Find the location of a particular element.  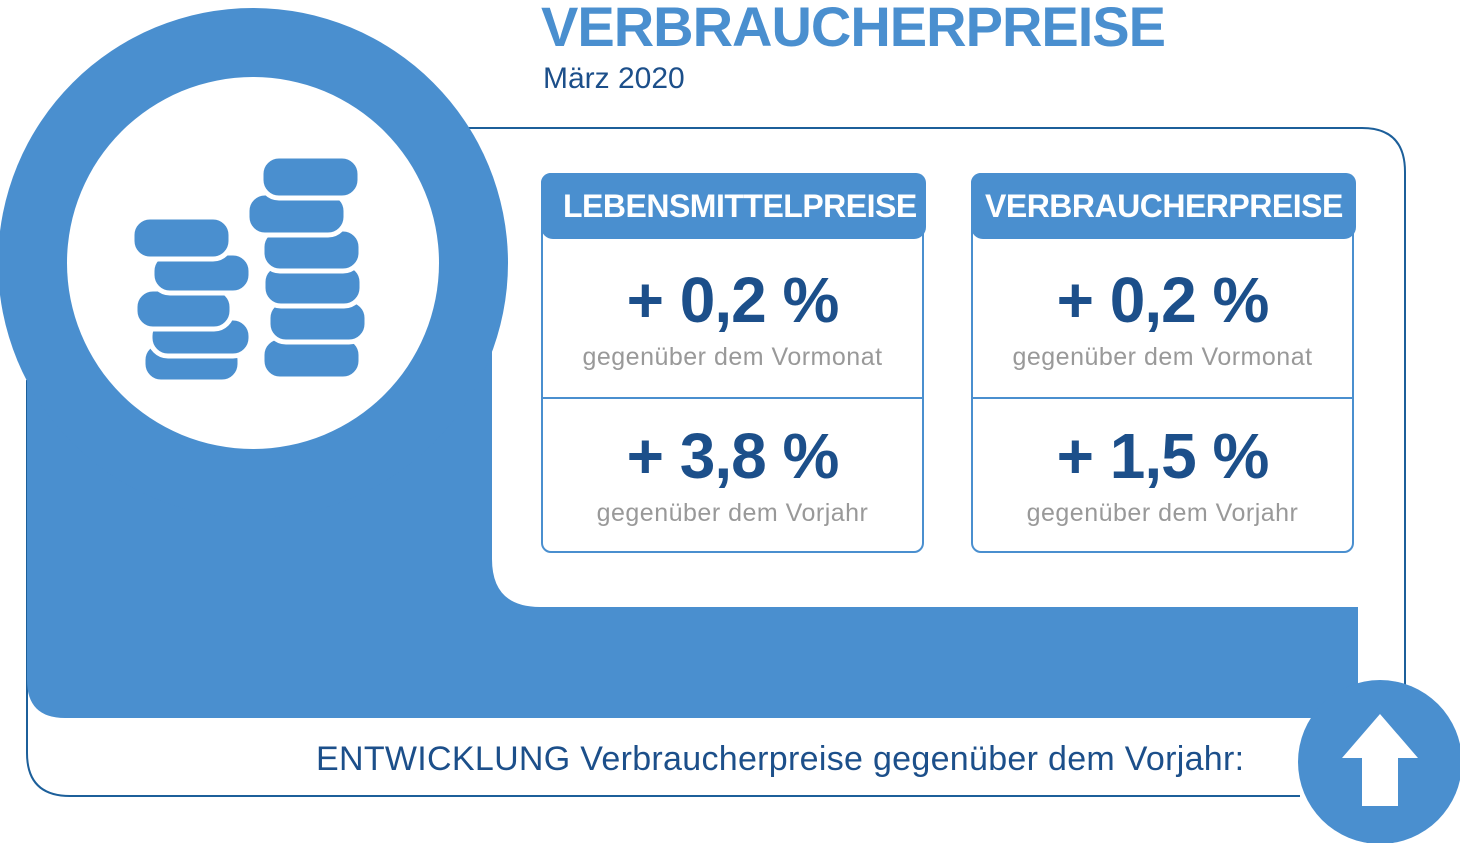

coin-circle-inner is located at coordinates (253, 263).